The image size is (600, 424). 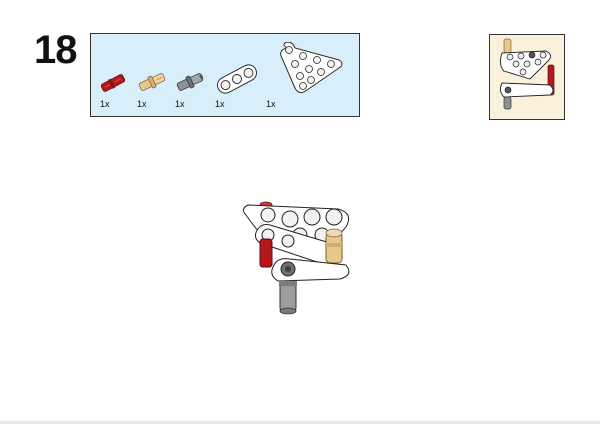 What do you see at coordinates (296, 258) in the screenshot?
I see `main-assembly-model` at bounding box center [296, 258].